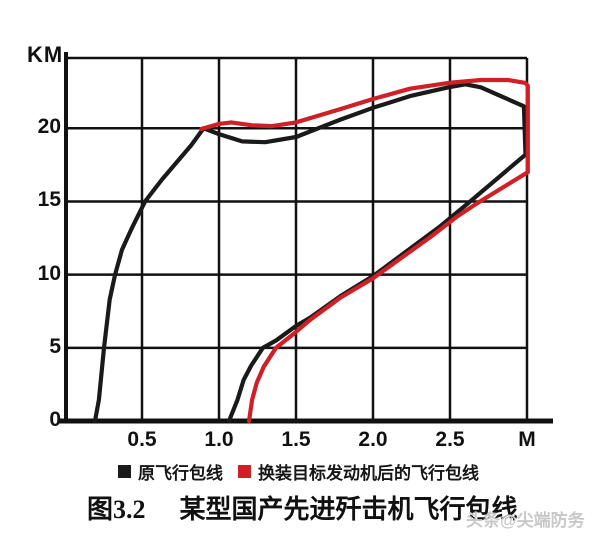 This screenshot has height=540, width=600. What do you see at coordinates (368, 473) in the screenshot?
I see `legend-label-reengined: 换装目标发动机后的飞行包线` at bounding box center [368, 473].